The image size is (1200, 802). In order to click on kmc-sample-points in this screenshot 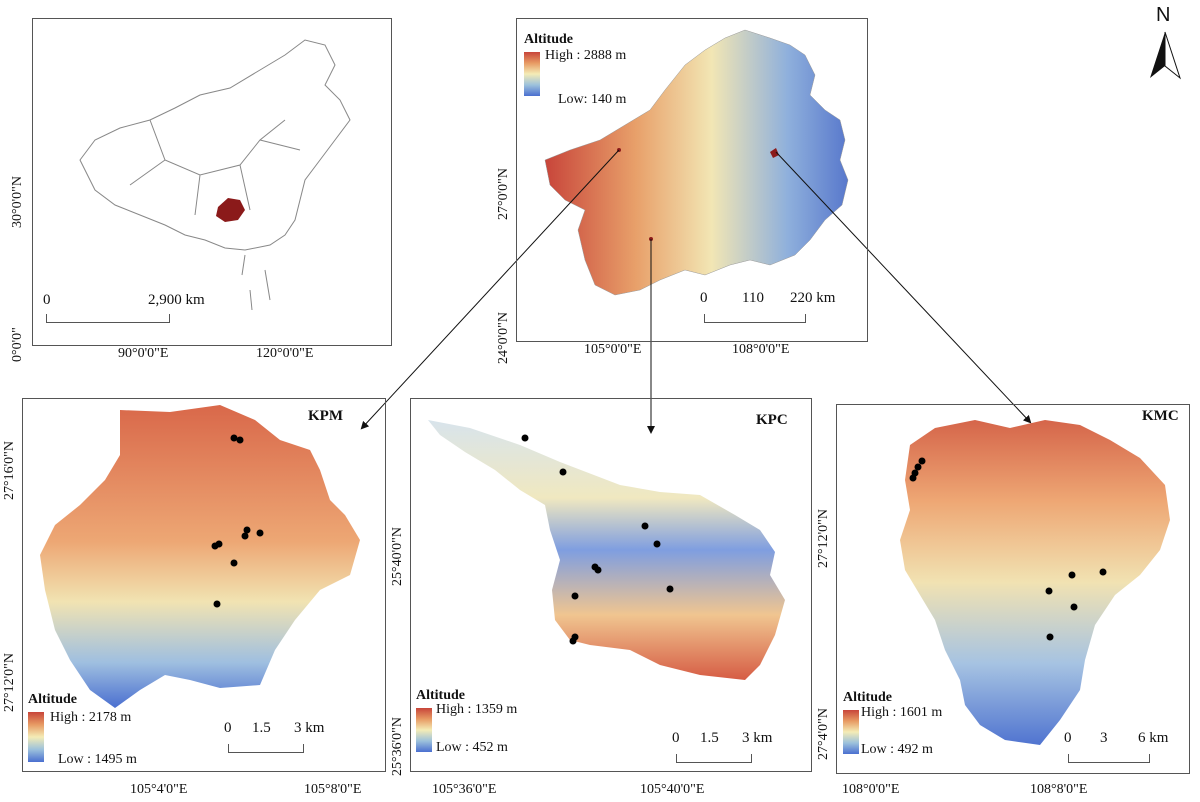, I will do `click(1008, 549)`.